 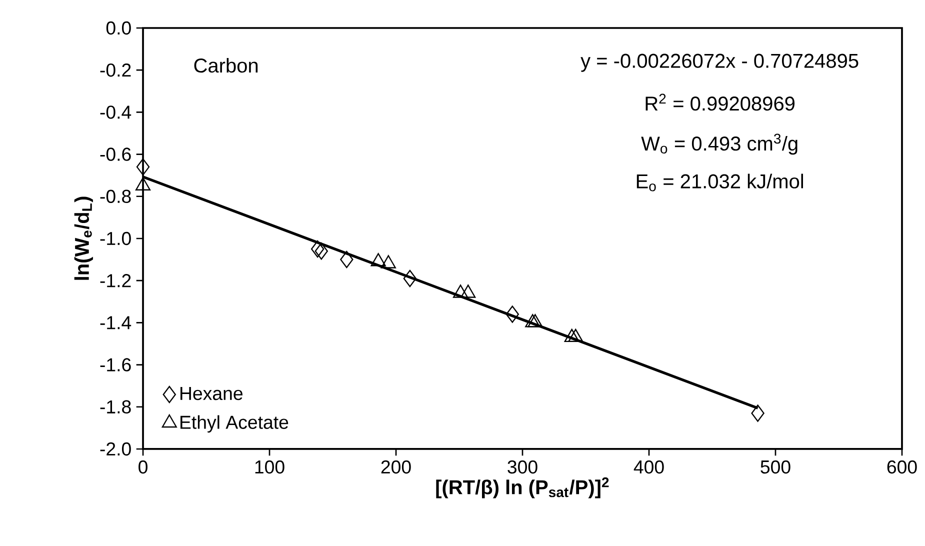 What do you see at coordinates (116, 112) in the screenshot?
I see `y-tick-label: -0.4` at bounding box center [116, 112].